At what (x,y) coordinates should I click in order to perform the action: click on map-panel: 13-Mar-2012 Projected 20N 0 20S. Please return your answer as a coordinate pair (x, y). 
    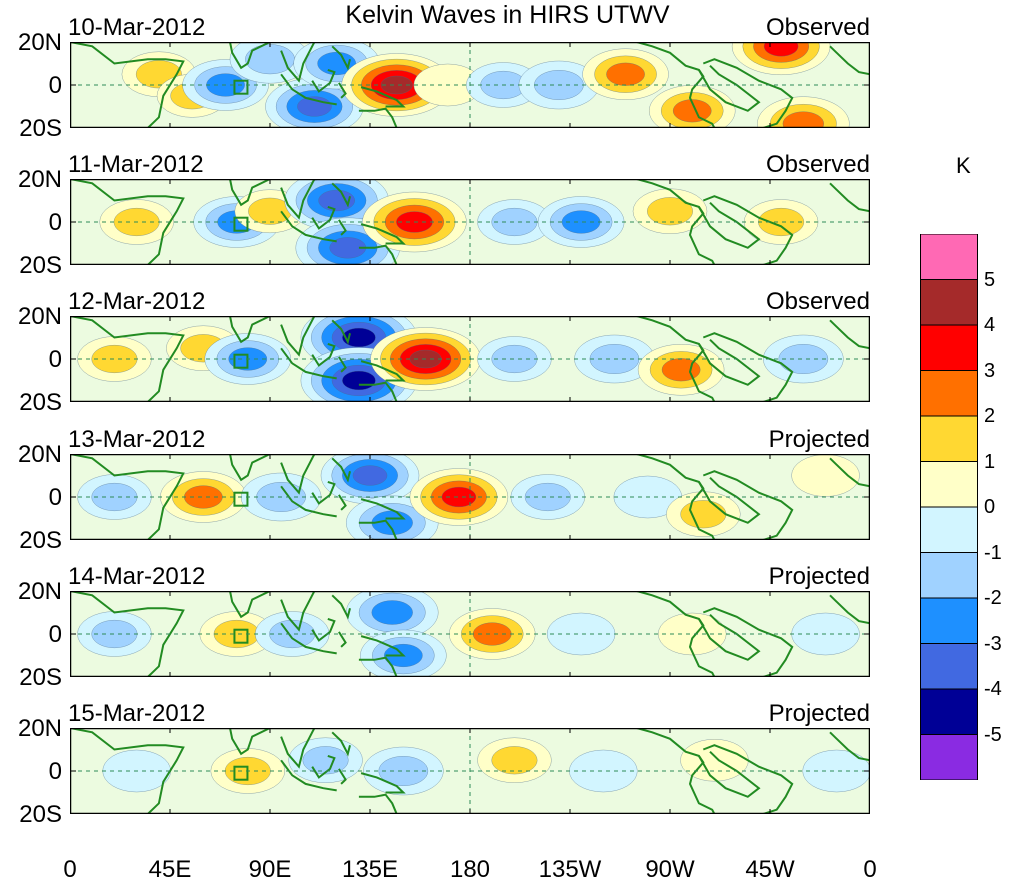
    Looking at the image, I should click on (450, 497).